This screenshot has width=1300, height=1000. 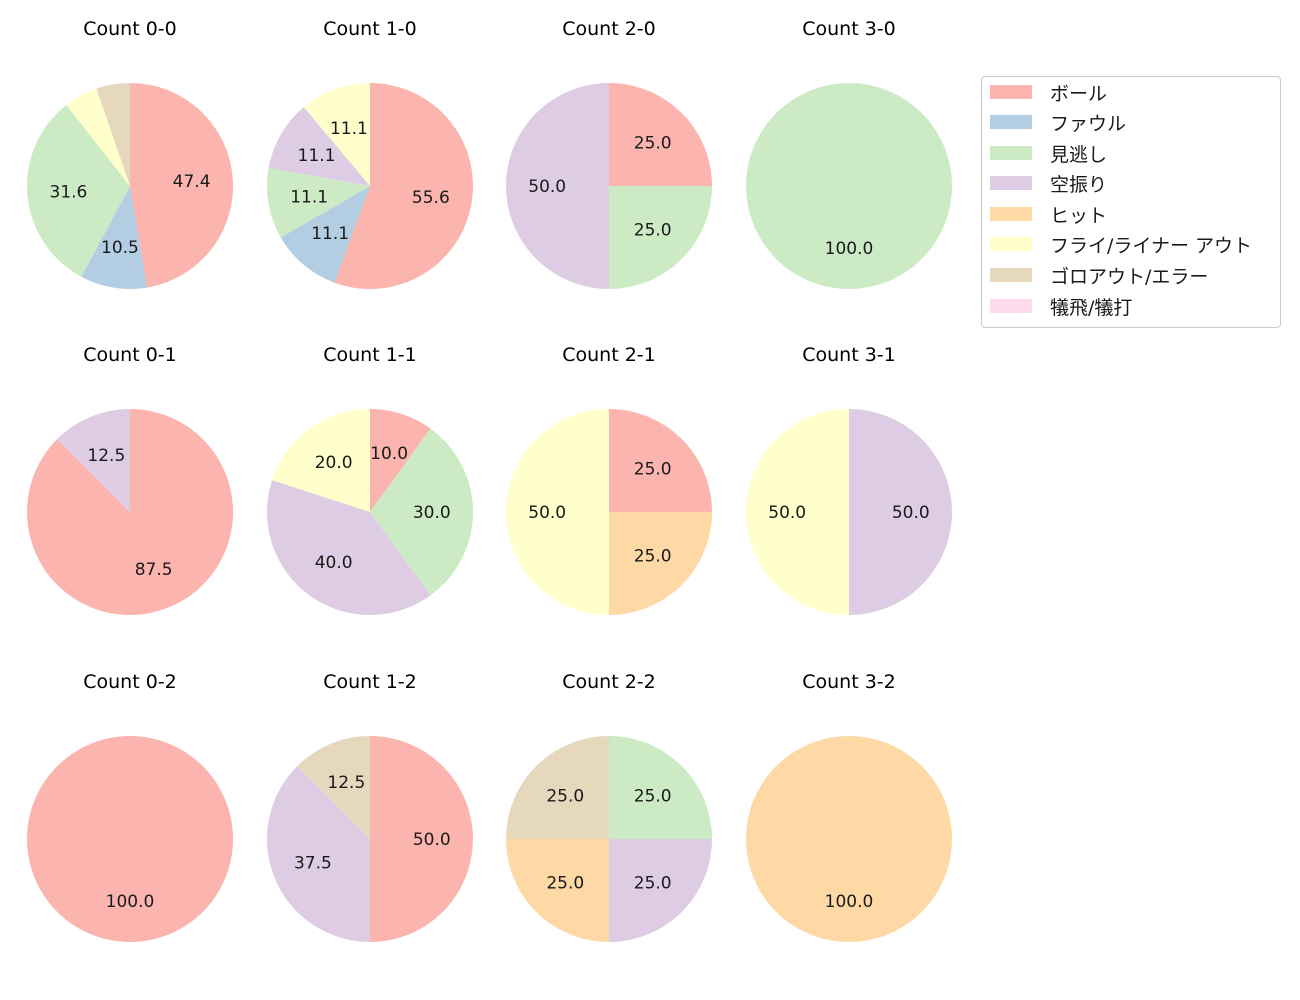 What do you see at coordinates (1048, 92) in the screenshot?
I see `legend-item-ball: ボール` at bounding box center [1048, 92].